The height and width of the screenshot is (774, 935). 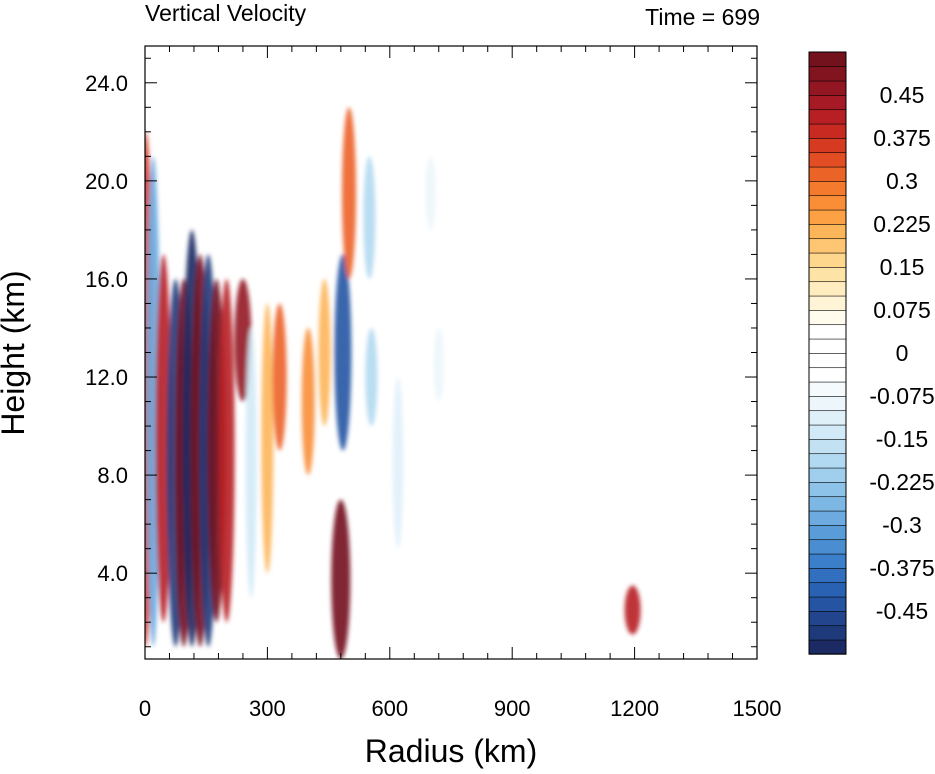 What do you see at coordinates (902, 310) in the screenshot?
I see `colorbar-label: 0.075` at bounding box center [902, 310].